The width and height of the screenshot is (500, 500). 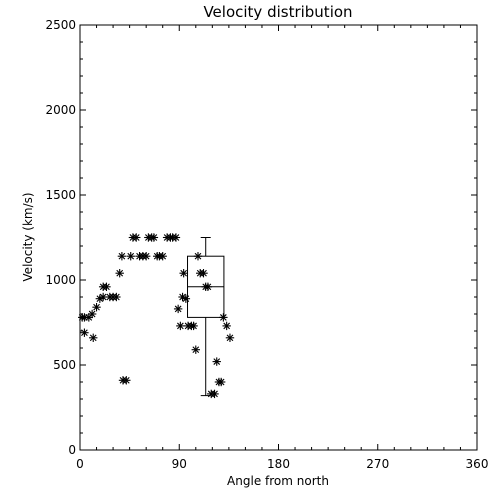 I want to click on y-axis-label: Velocity (km/s), so click(x=28, y=236).